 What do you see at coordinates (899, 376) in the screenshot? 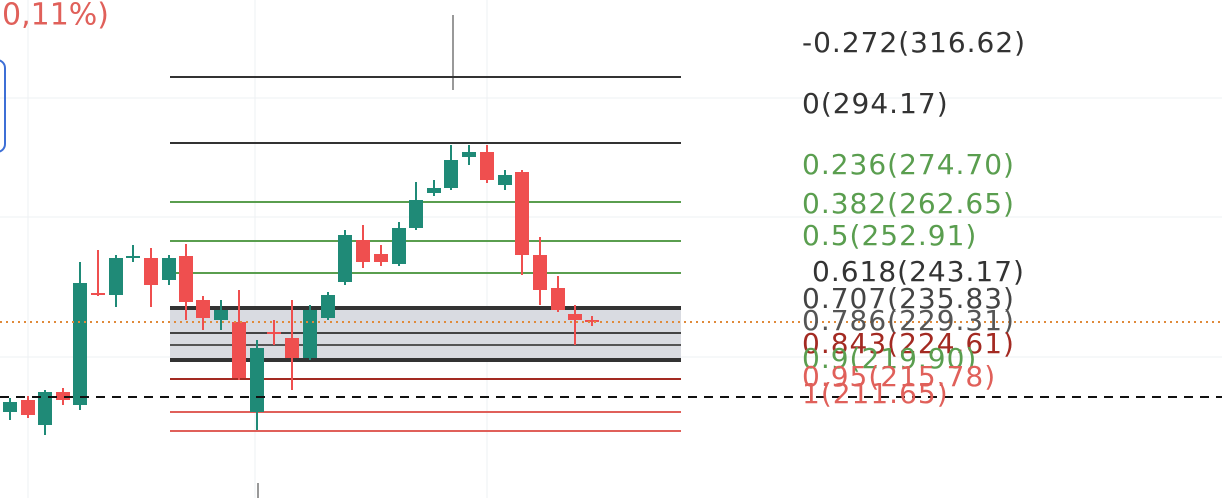
I see `fib-label: 0.95(215.78)` at bounding box center [899, 376].